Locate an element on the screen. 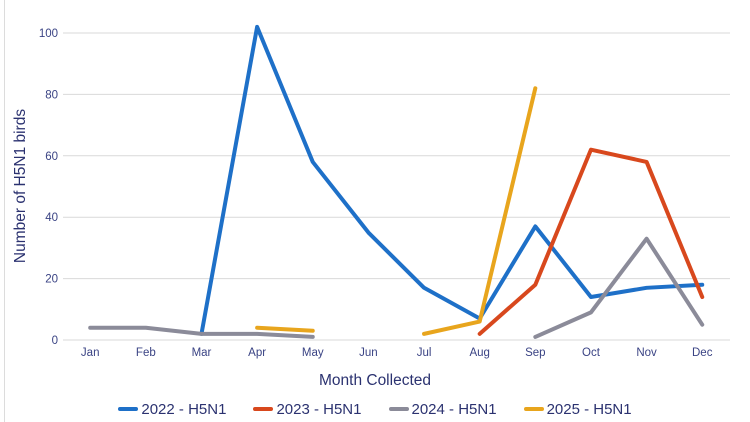 This screenshot has height=422, width=750. x-tick-label: Jul is located at coordinates (424, 353).